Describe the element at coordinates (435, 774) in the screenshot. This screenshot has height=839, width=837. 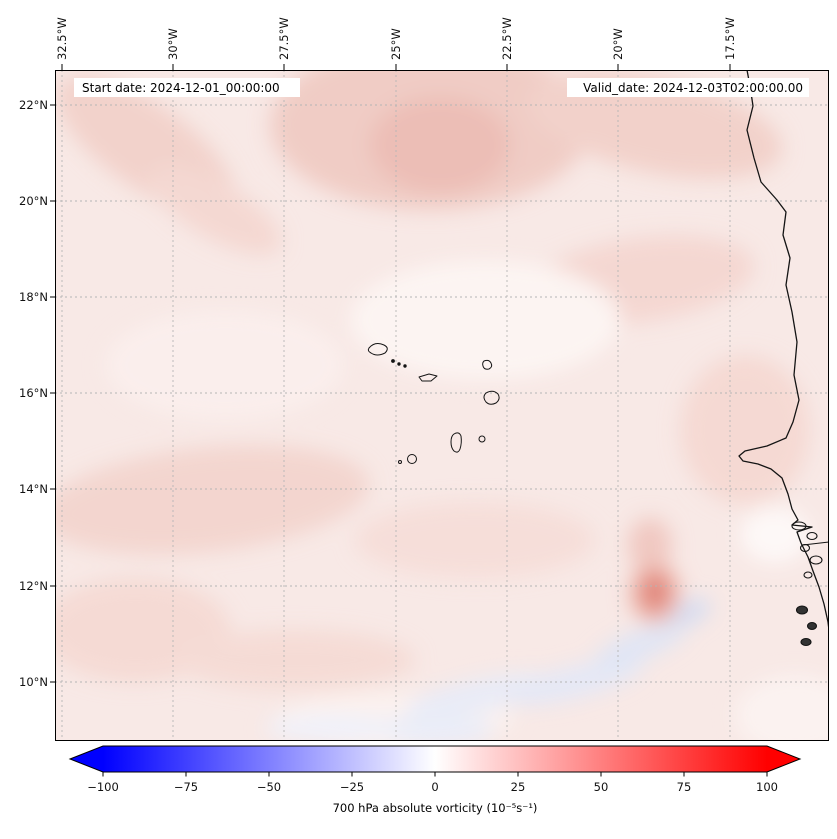
I see `colorbar-ticks` at that location.